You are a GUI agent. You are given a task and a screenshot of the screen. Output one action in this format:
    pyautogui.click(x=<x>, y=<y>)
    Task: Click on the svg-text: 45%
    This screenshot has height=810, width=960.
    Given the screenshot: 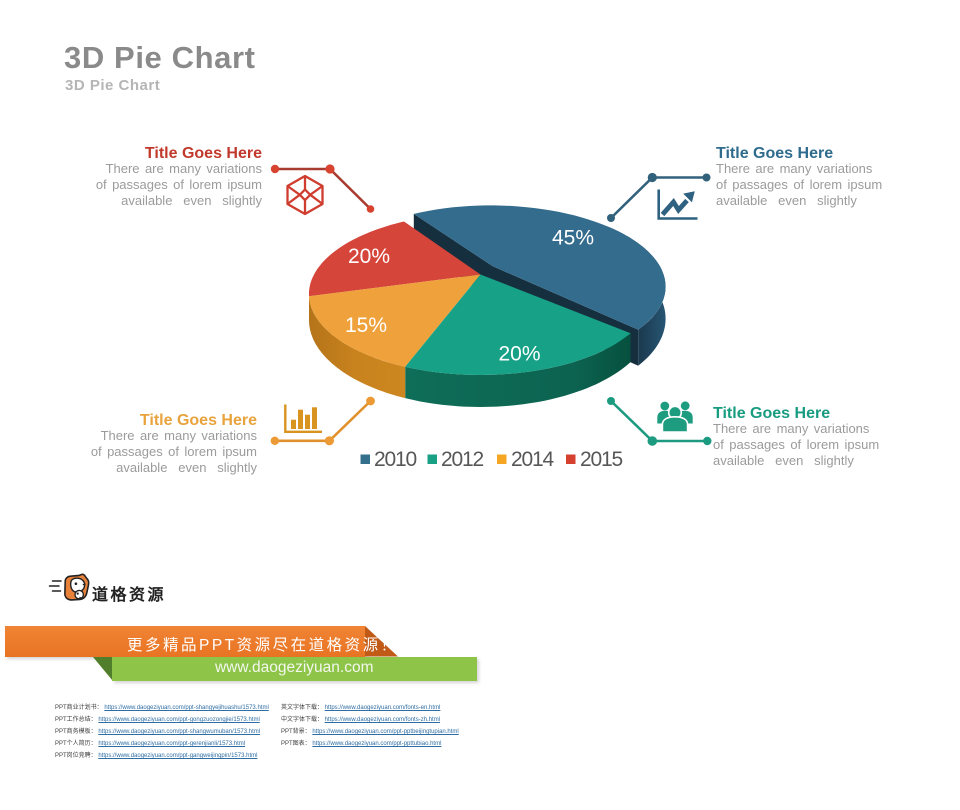 What is the action you would take?
    pyautogui.click(x=573, y=238)
    